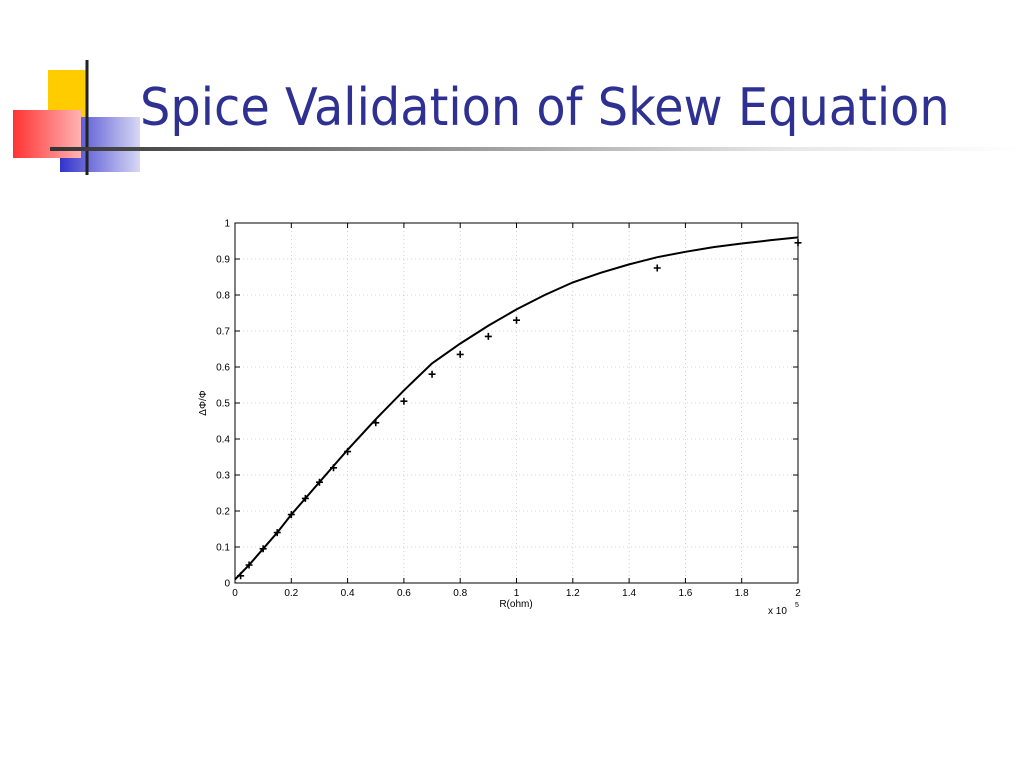 Image resolution: width=1024 pixels, height=768 pixels. I want to click on x-multiplier: x 10, so click(777, 611).